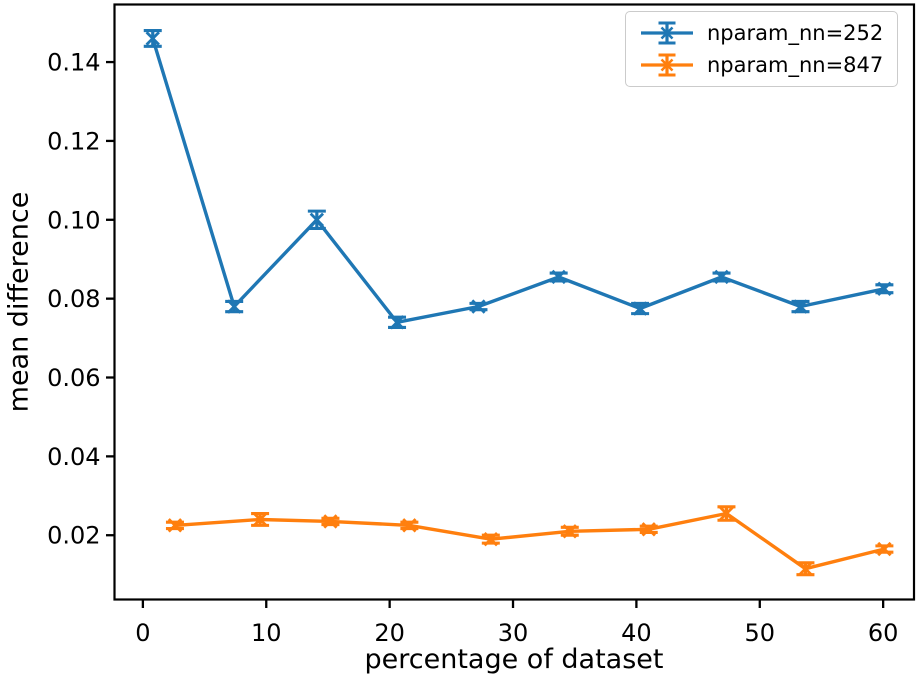 Image resolution: width=921 pixels, height=679 pixels. Describe the element at coordinates (266, 633) in the screenshot. I see `x-tick-label: 10` at that location.